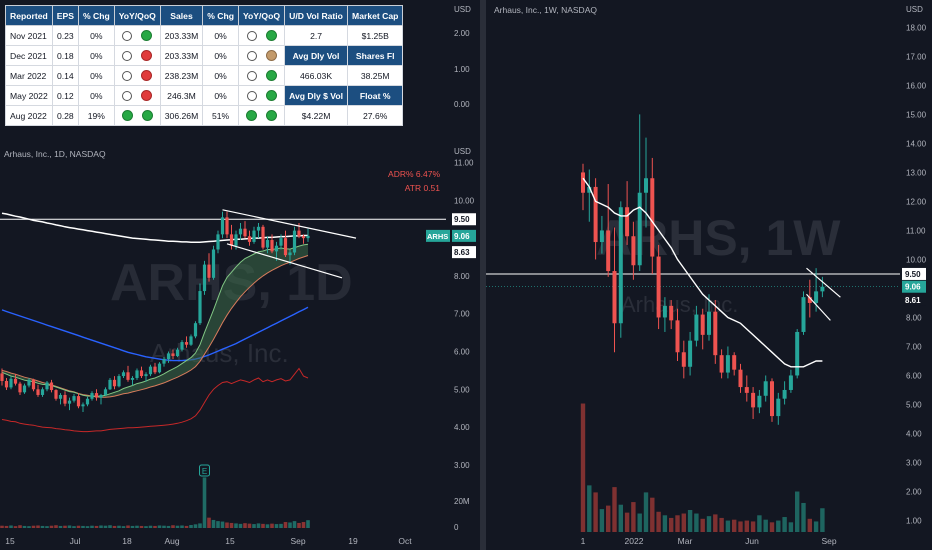  Describe the element at coordinates (29, 95) in the screenshot. I see `reported-date-cell: May 2022` at that location.